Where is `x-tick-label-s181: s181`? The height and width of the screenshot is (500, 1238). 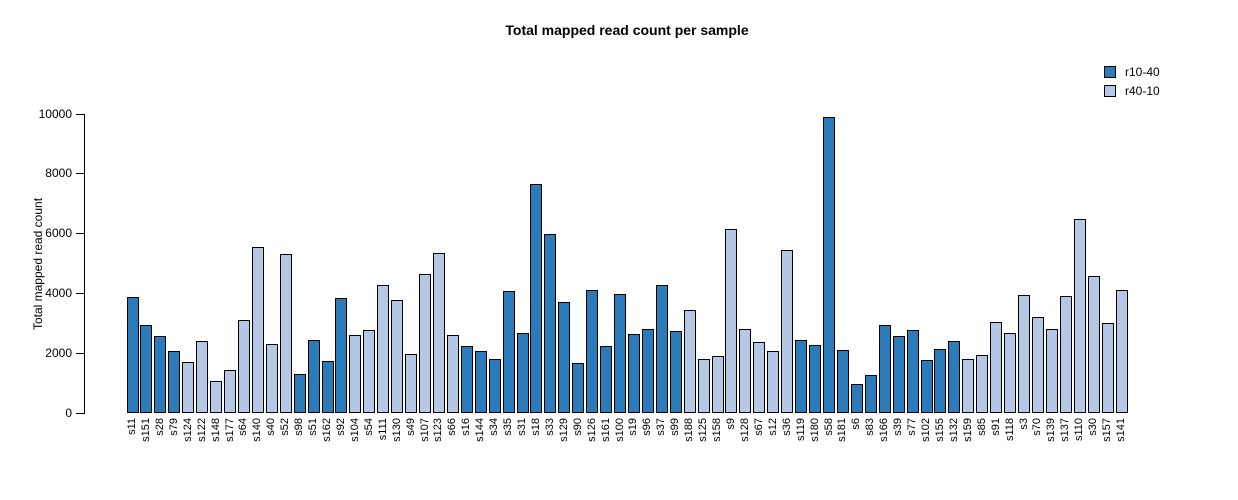
x-tick-label-s181: s181 is located at coordinates (842, 430).